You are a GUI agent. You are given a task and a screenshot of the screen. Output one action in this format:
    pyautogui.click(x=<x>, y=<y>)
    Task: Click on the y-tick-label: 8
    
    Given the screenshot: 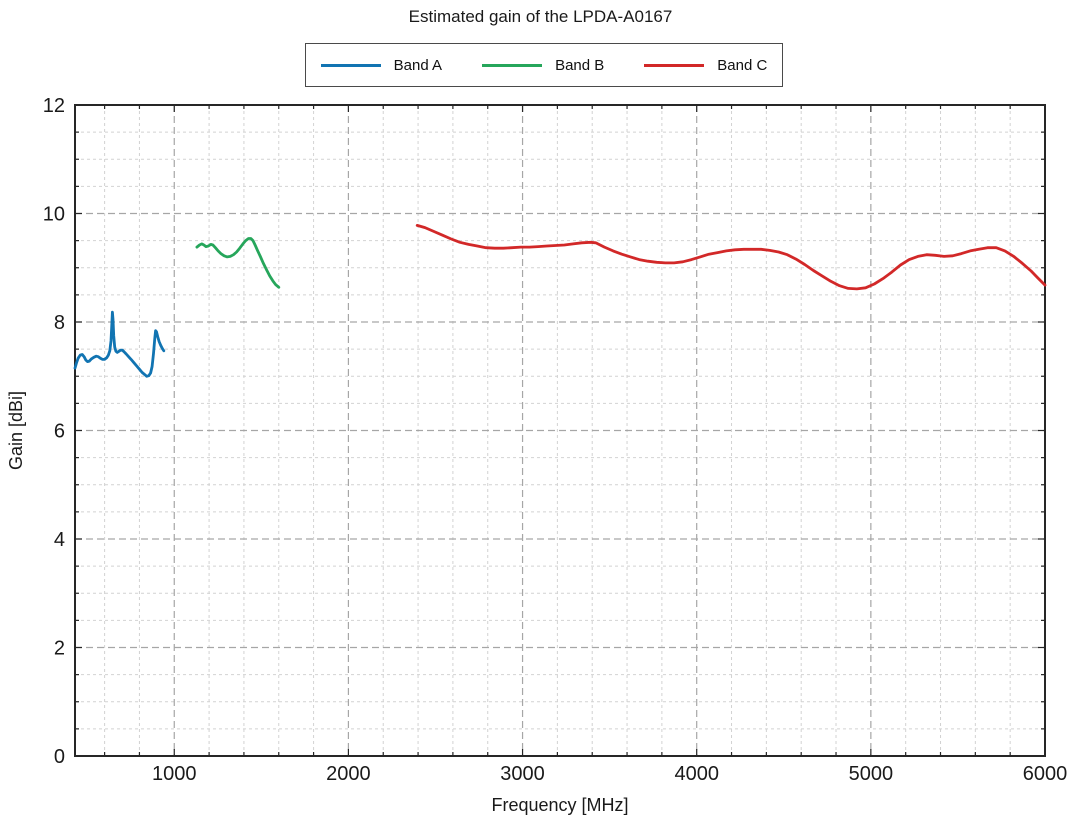 What is the action you would take?
    pyautogui.click(x=59, y=323)
    